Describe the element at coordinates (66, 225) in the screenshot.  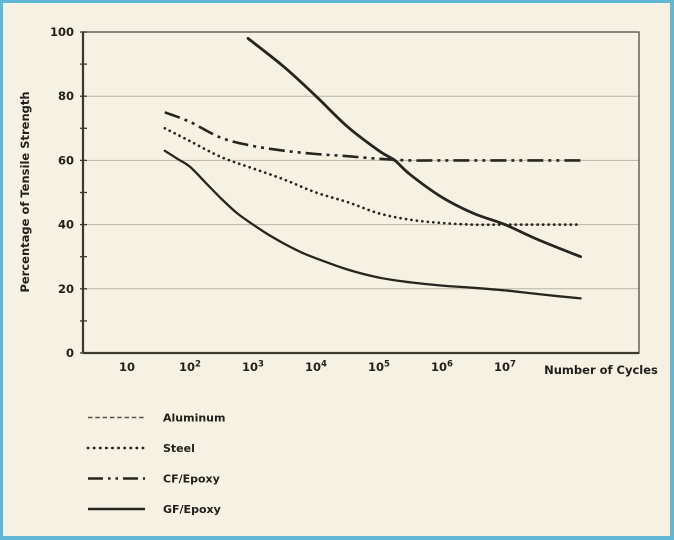
I see `y-tick-label: 40` at that location.